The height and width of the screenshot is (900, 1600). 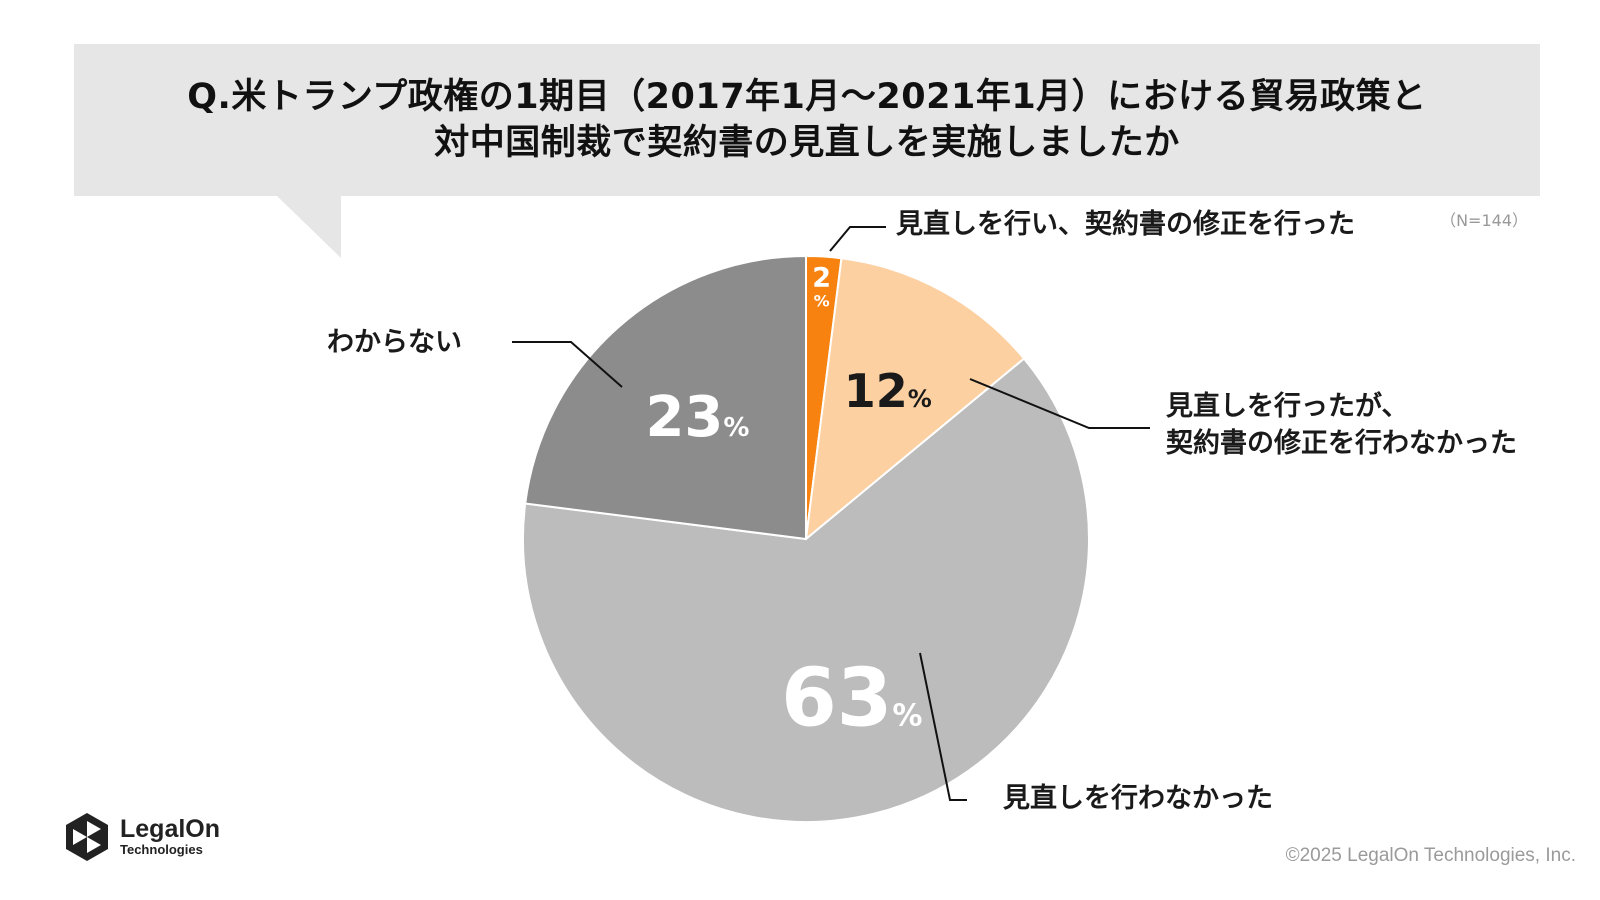 What do you see at coordinates (1059, 403) in the screenshot?
I see `leader-line-reviewed-not-revised` at bounding box center [1059, 403].